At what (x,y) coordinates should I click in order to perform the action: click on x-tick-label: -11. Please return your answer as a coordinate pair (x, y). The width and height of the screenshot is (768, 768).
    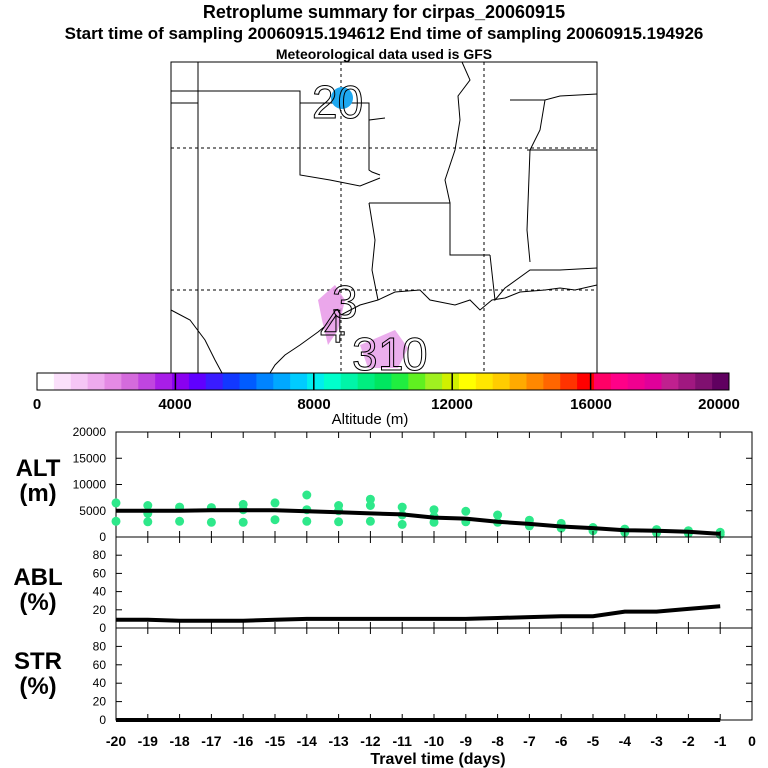
    Looking at the image, I should click on (402, 741).